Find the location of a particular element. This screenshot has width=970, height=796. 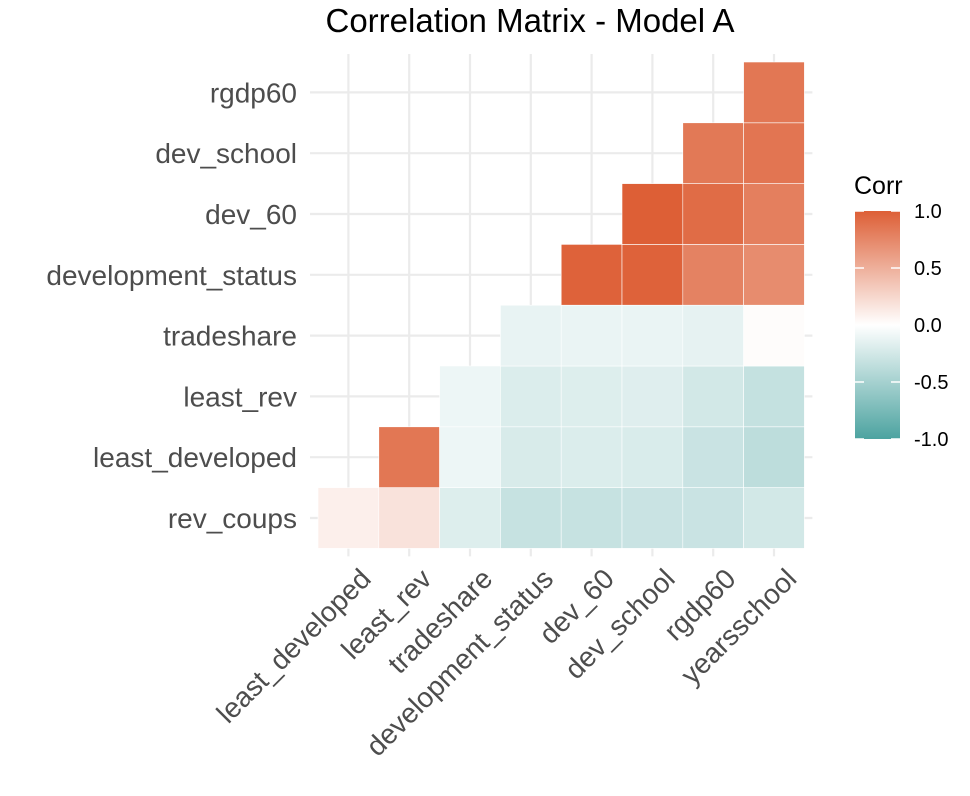

legend-tick-label: 0.5 is located at coordinates (928, 269).